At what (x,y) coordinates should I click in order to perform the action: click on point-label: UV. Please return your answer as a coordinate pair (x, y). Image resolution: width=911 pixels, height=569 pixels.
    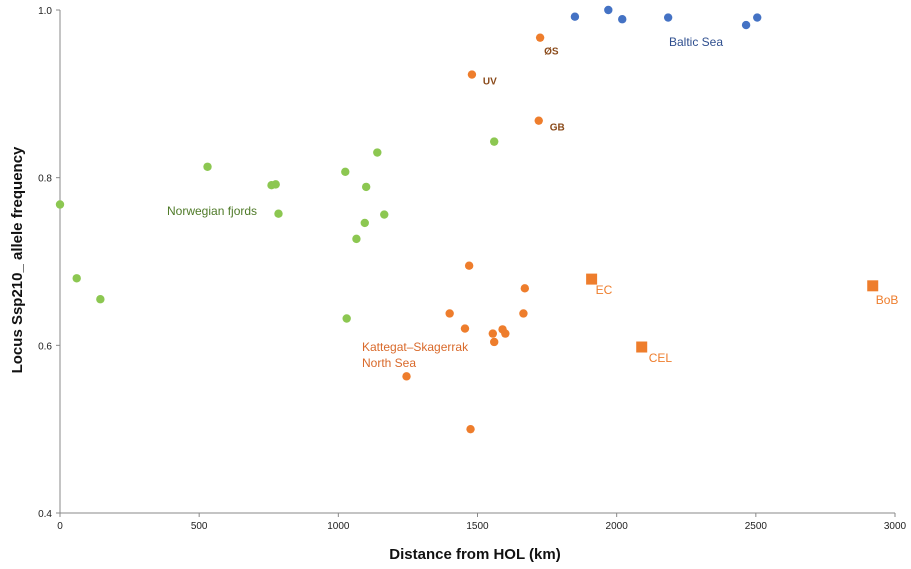
    Looking at the image, I should click on (490, 82).